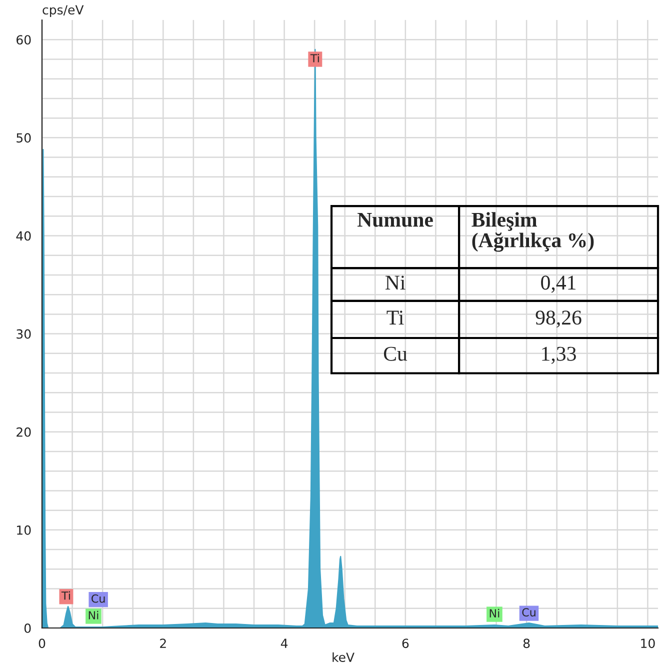 This screenshot has height=671, width=660. Describe the element at coordinates (526, 643) in the screenshot. I see `x-tick-label: 8` at that location.